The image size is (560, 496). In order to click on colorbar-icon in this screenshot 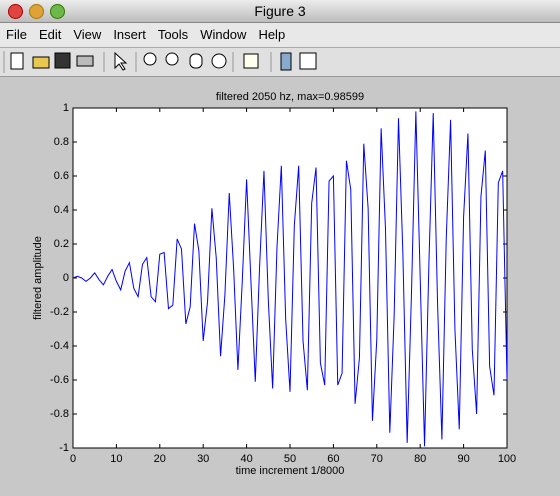, I will do `click(286, 61)`.